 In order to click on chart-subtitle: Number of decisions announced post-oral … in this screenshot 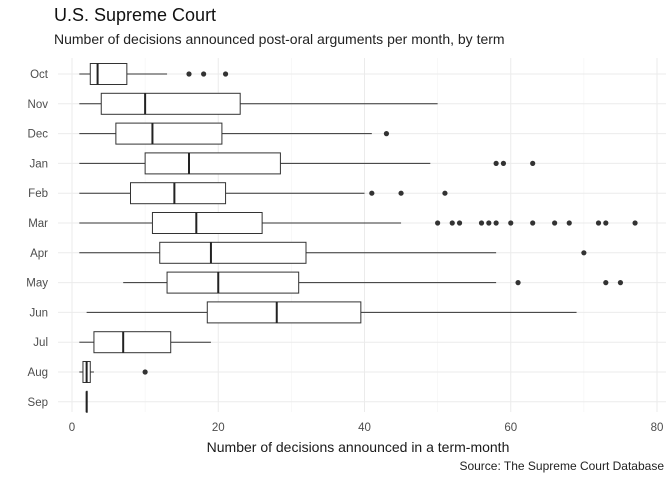, I will do `click(279, 39)`.